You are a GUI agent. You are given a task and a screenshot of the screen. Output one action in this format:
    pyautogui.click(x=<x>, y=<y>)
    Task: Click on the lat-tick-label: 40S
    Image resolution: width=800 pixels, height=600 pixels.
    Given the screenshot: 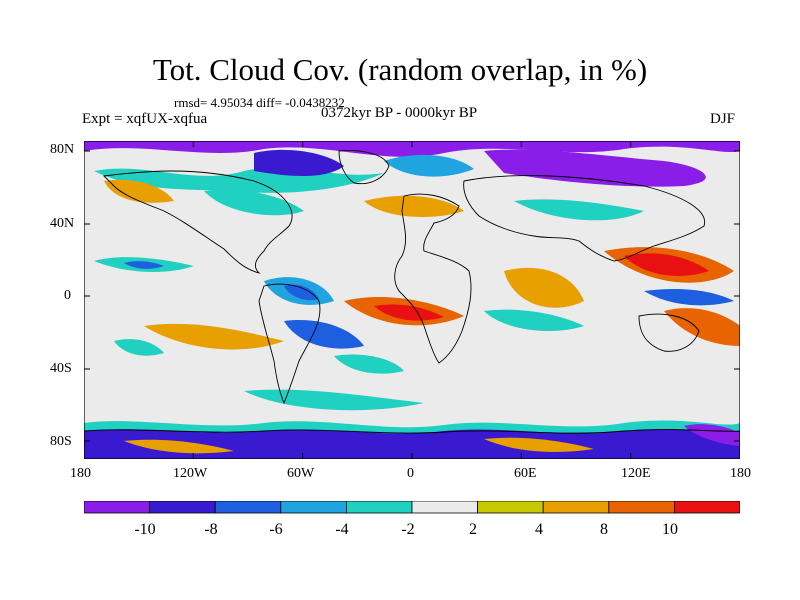 What is the action you would take?
    pyautogui.click(x=61, y=368)
    